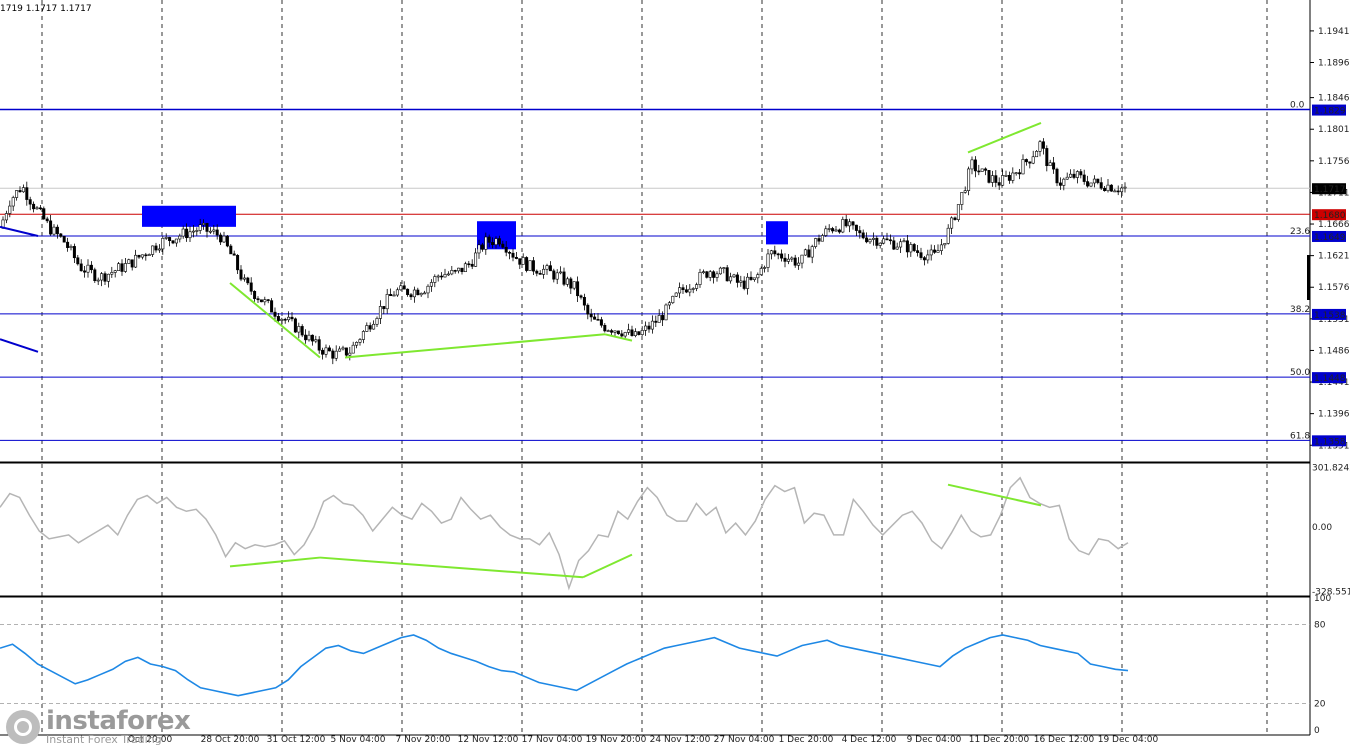 The image size is (1350, 750). I want to click on divergence-line, so click(1004, 137).